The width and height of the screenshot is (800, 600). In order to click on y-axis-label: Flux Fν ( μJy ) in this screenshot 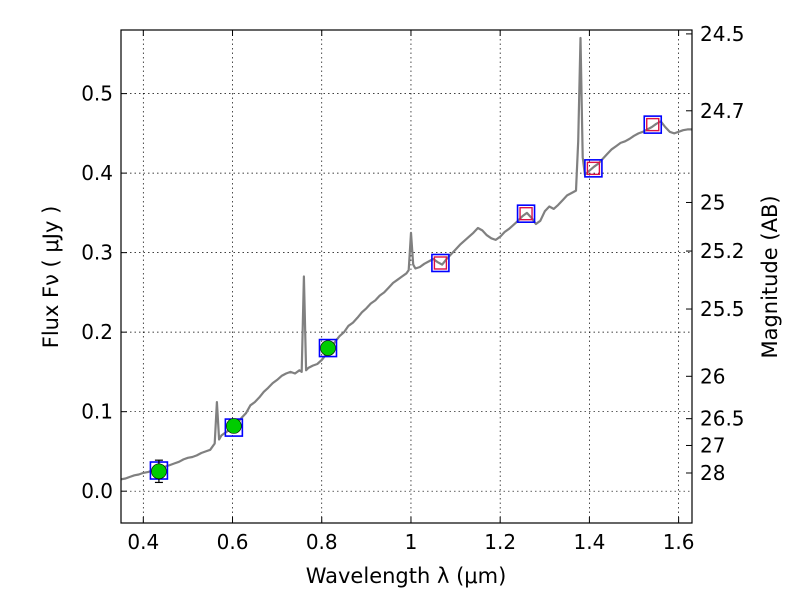, I will do `click(51, 277)`.